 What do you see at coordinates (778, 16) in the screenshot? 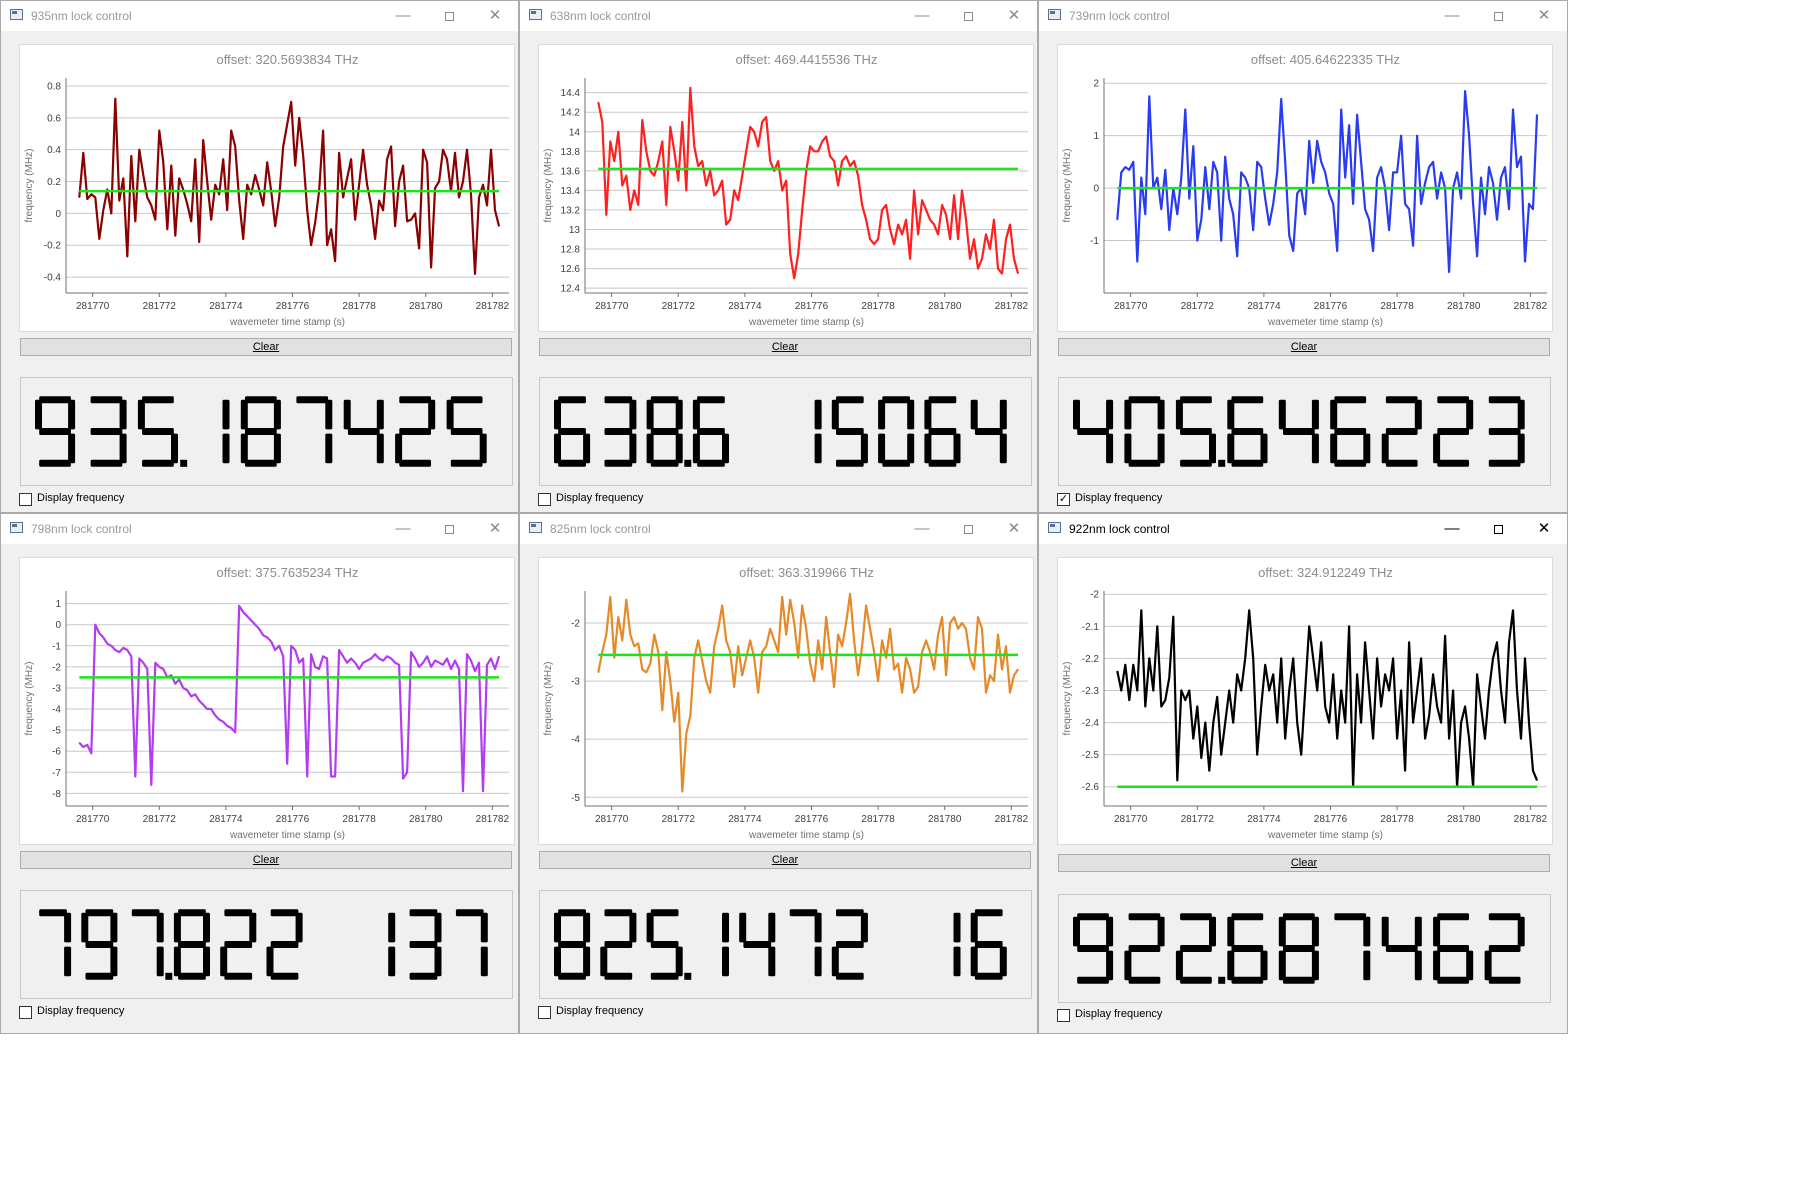
I see `title-bar: 638nm lock control — ✕` at bounding box center [778, 16].